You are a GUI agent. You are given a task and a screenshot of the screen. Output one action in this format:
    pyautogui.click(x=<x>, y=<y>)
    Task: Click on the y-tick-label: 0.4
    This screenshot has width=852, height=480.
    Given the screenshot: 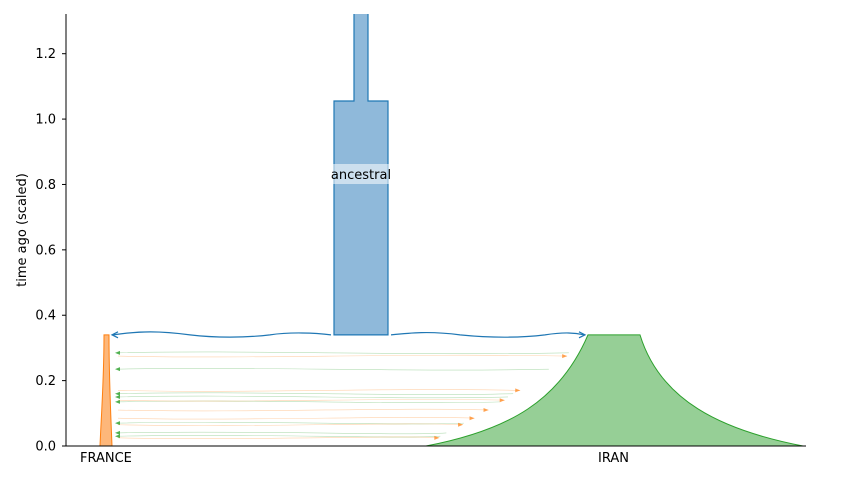 What is the action you would take?
    pyautogui.click(x=45, y=316)
    